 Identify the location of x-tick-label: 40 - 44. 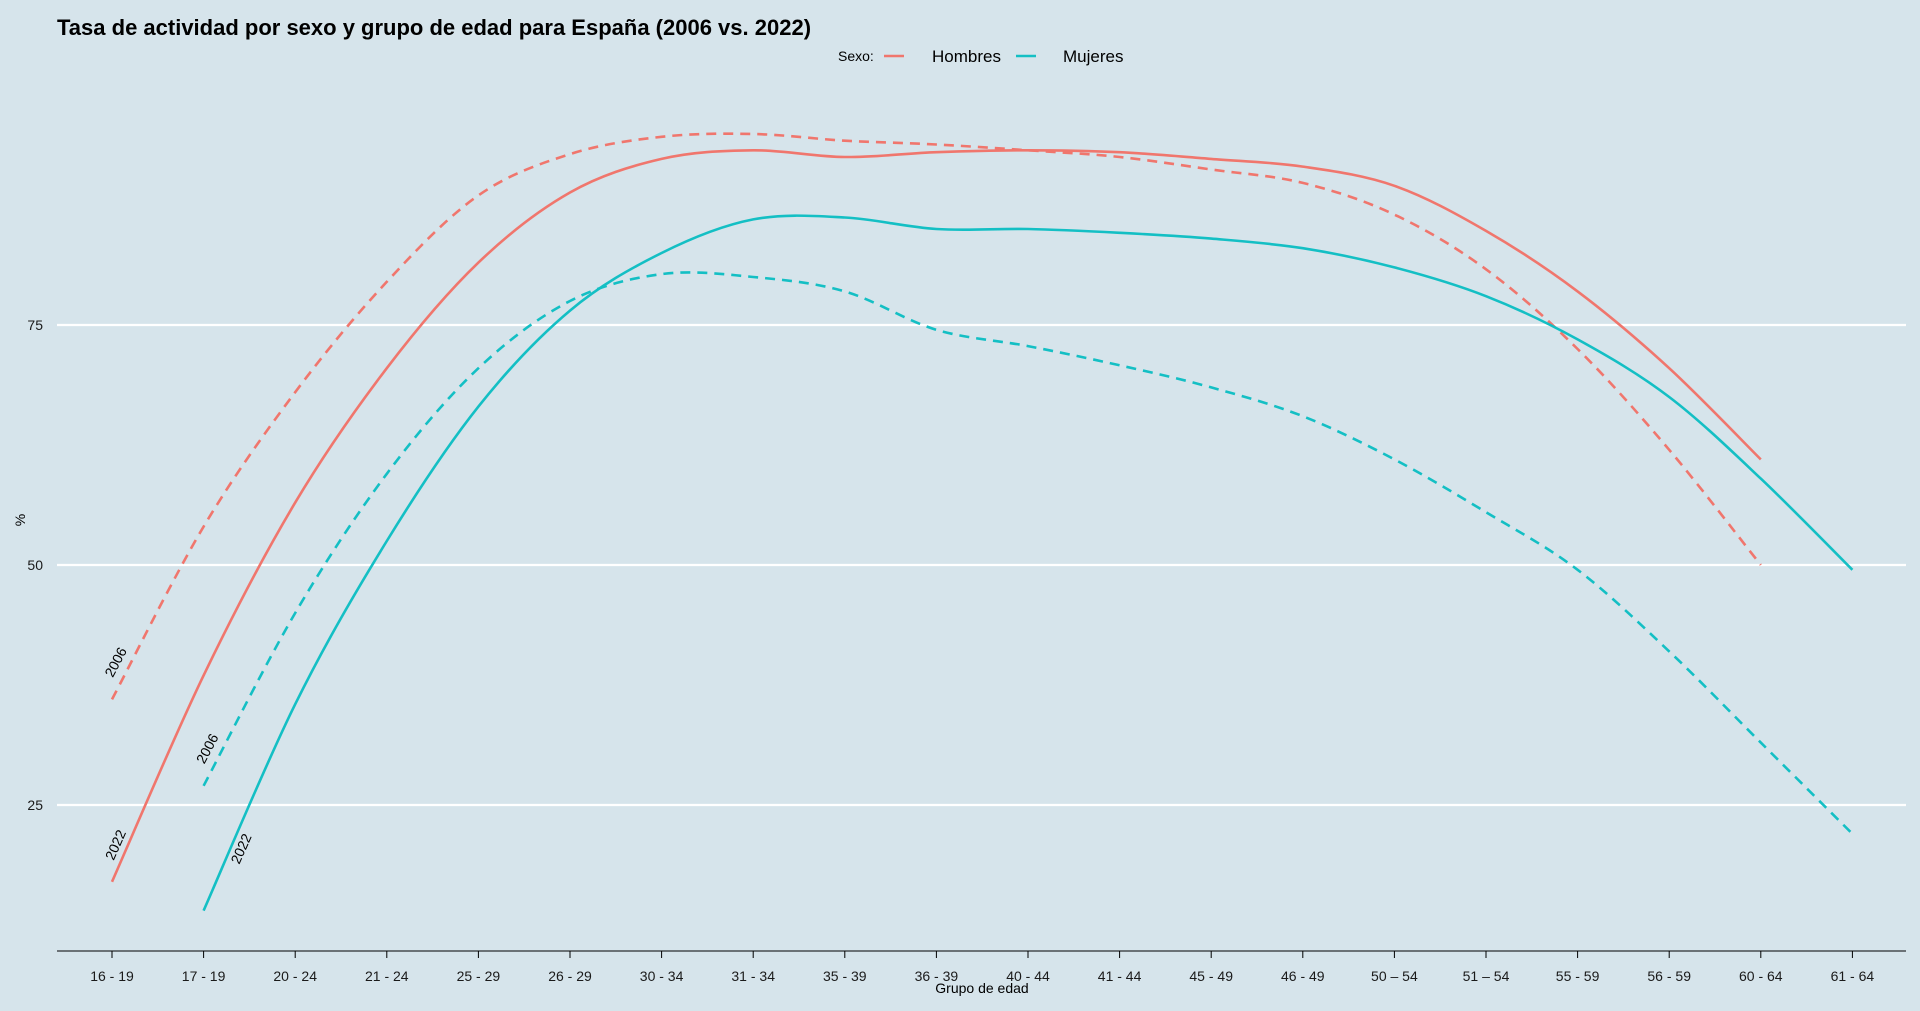
(1028, 976).